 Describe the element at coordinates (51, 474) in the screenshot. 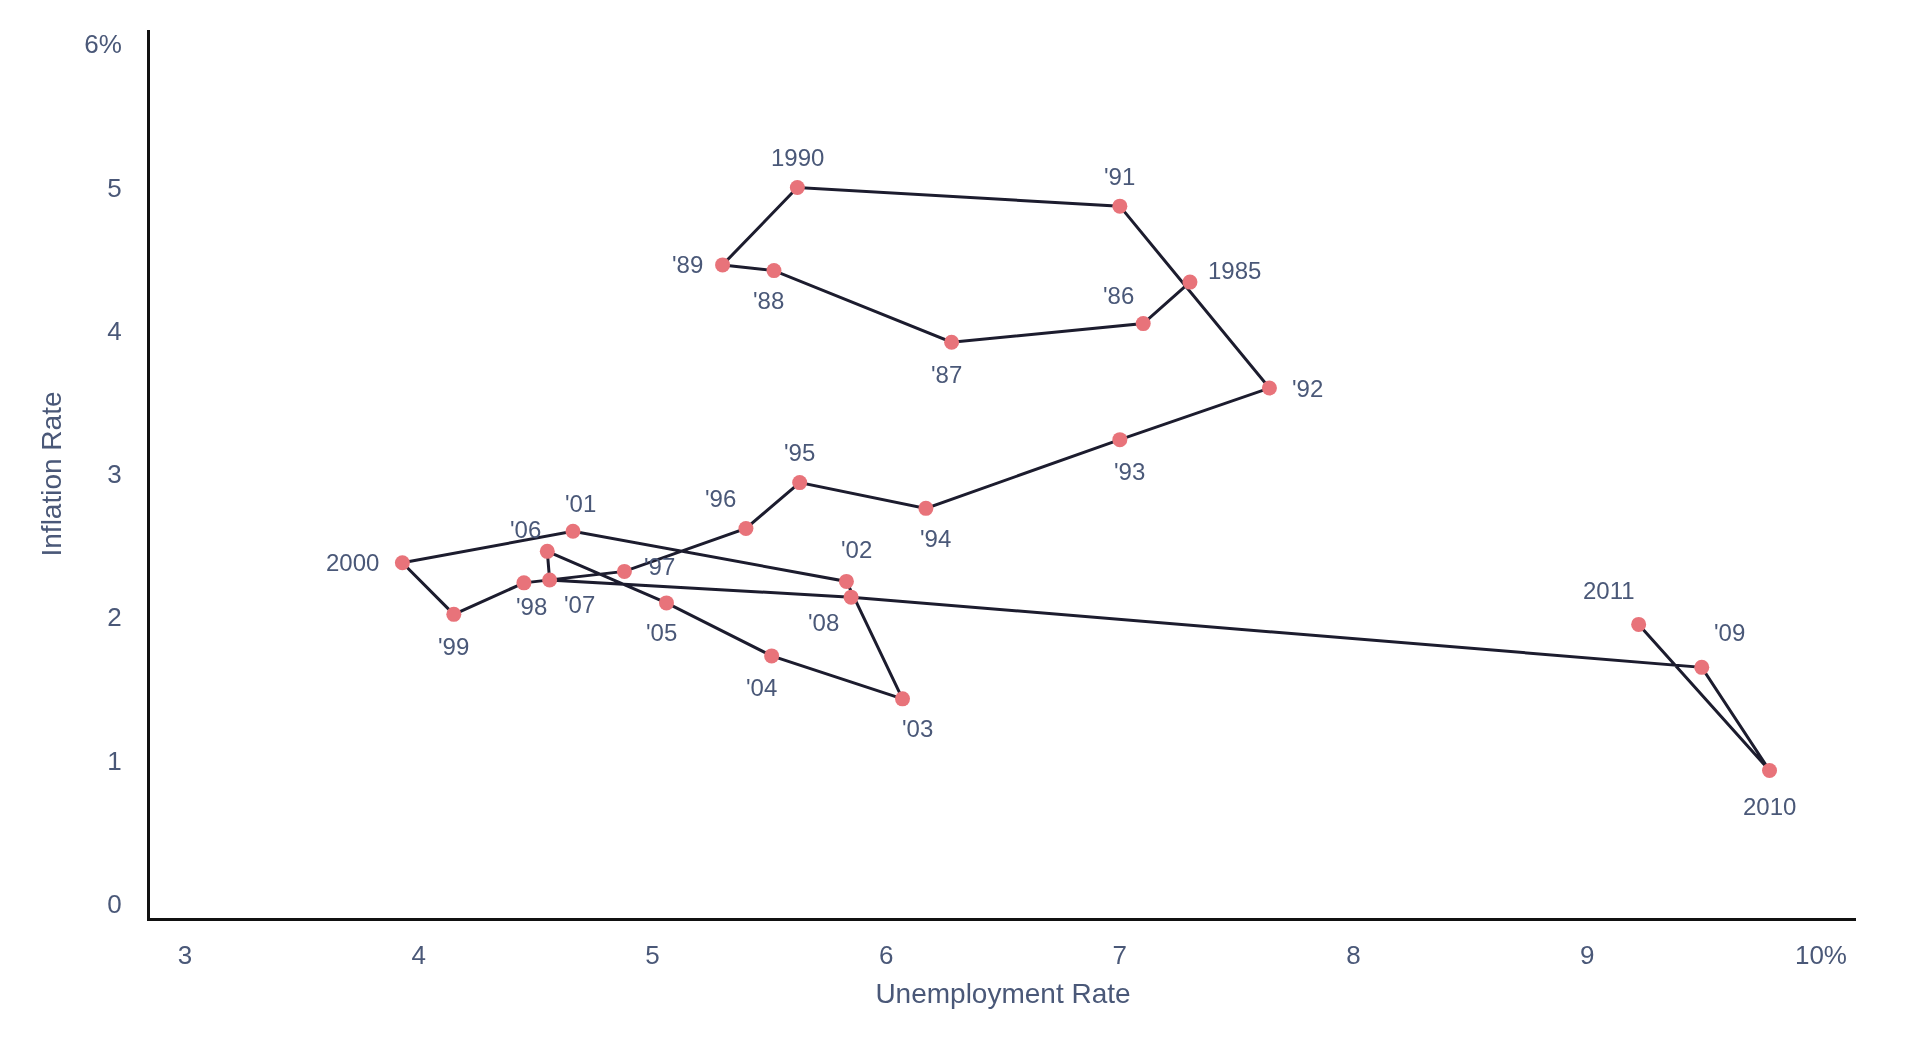

I see `y-axis-title: Inflation Rate` at that location.